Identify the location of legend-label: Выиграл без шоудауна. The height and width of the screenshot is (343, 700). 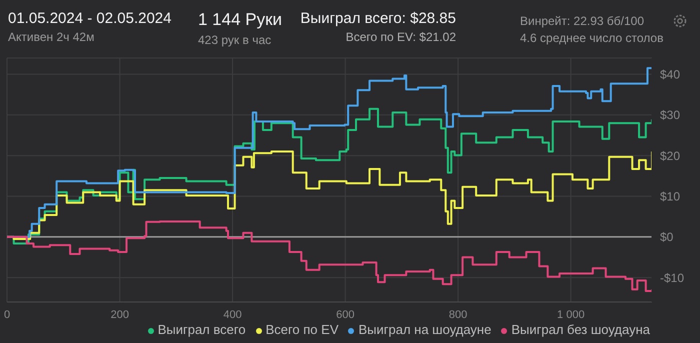
(580, 329).